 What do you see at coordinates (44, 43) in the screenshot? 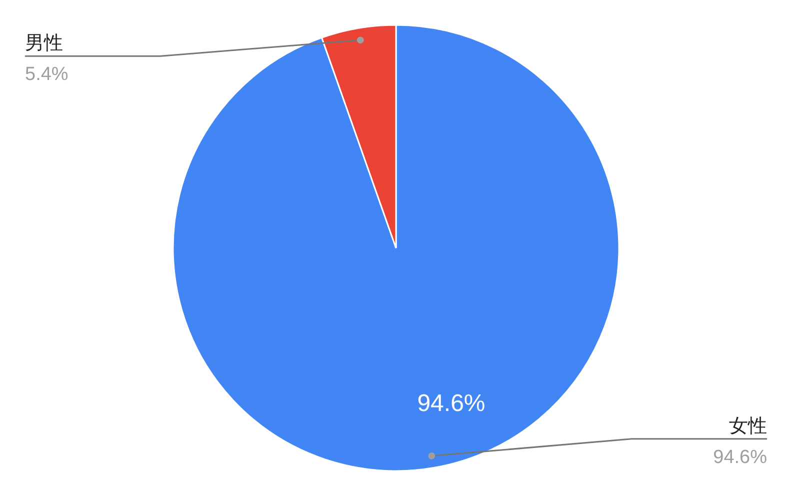
I see `slice-label: 男性` at bounding box center [44, 43].